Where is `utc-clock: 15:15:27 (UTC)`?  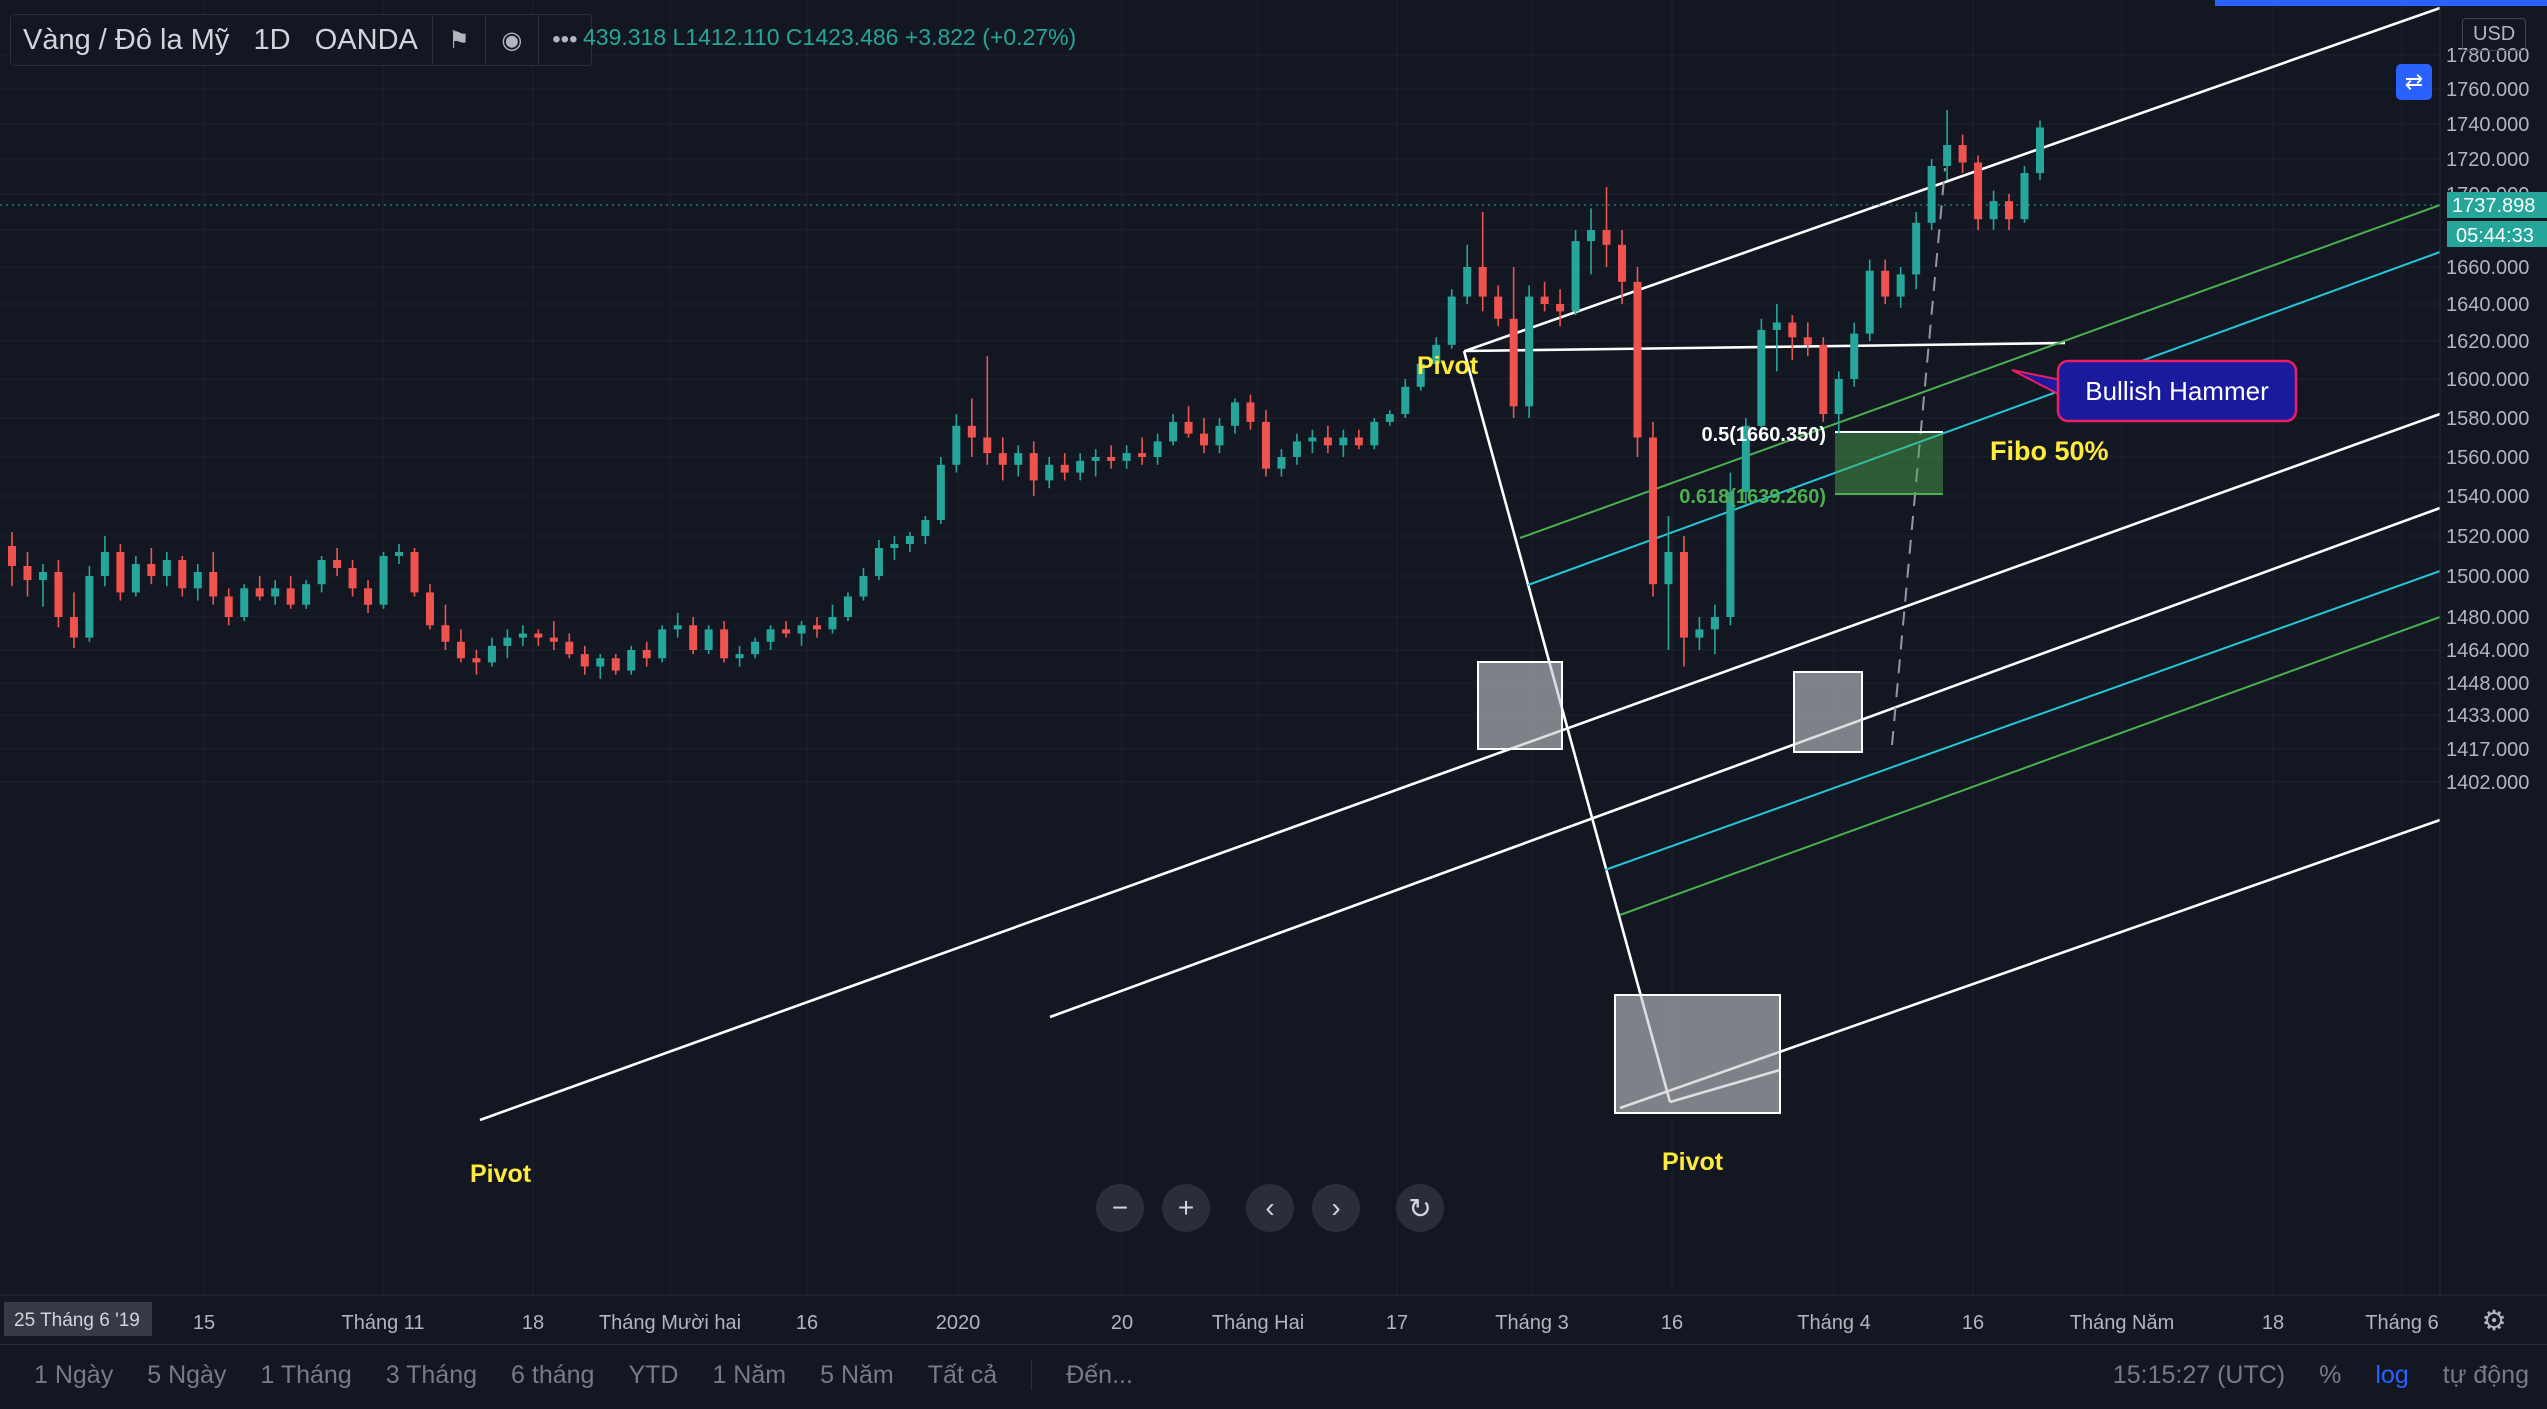
utc-clock: 15:15:27 (UTC) is located at coordinates (2199, 1374).